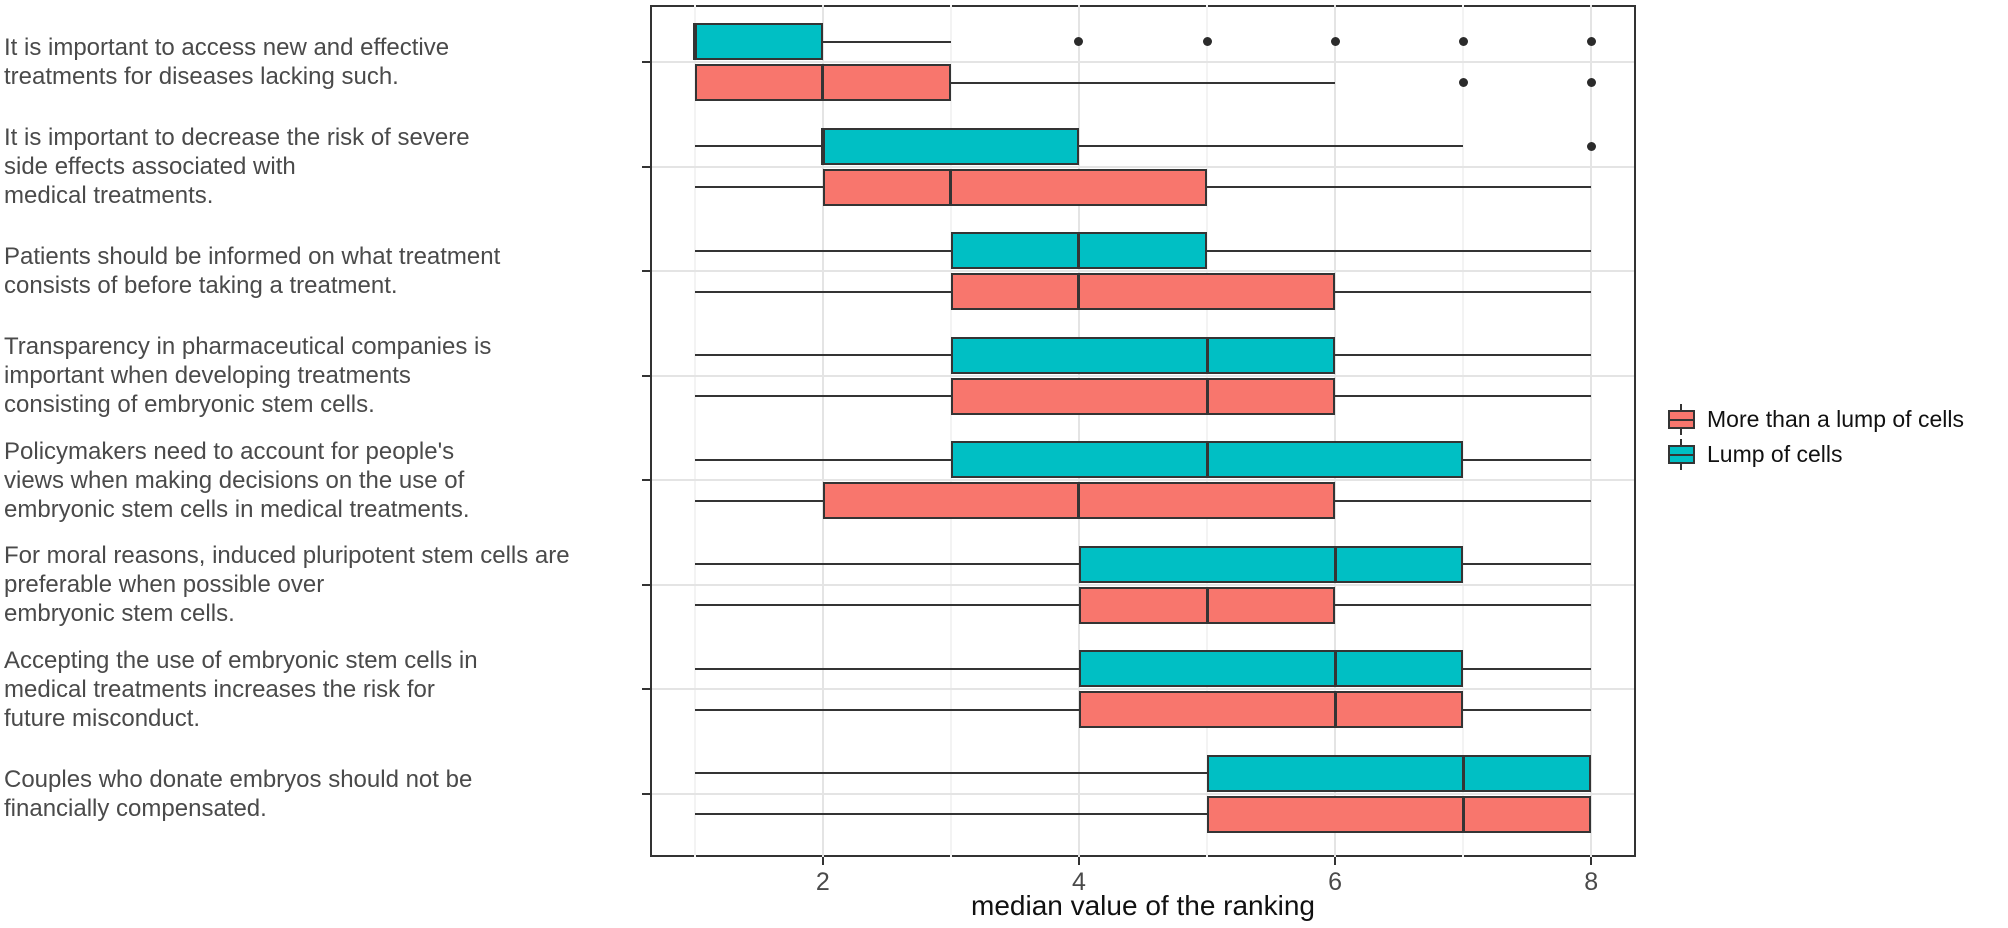 This screenshot has height=928, width=2008. What do you see at coordinates (1079, 882) in the screenshot?
I see `x-tick-label: 4` at bounding box center [1079, 882].